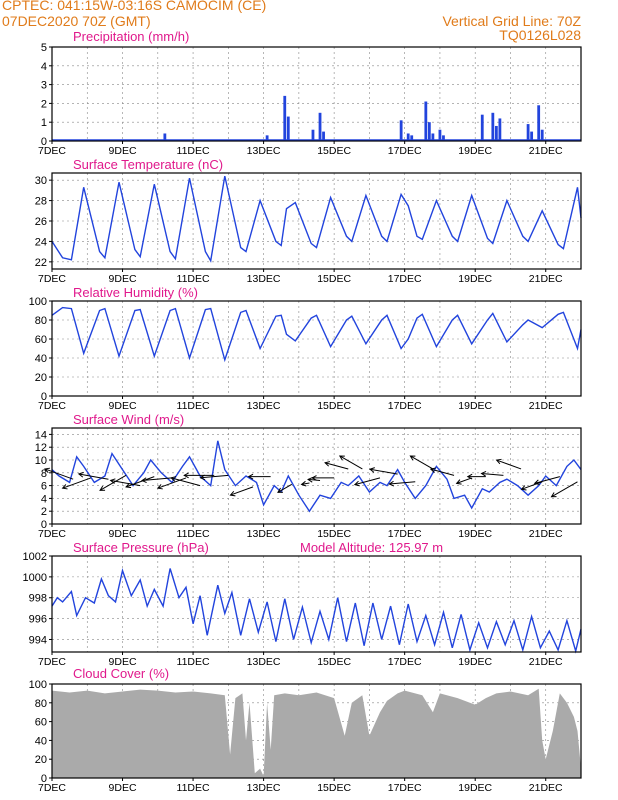 The width and height of the screenshot is (618, 800). I want to click on y-tick-label: 996, so click(38, 620).